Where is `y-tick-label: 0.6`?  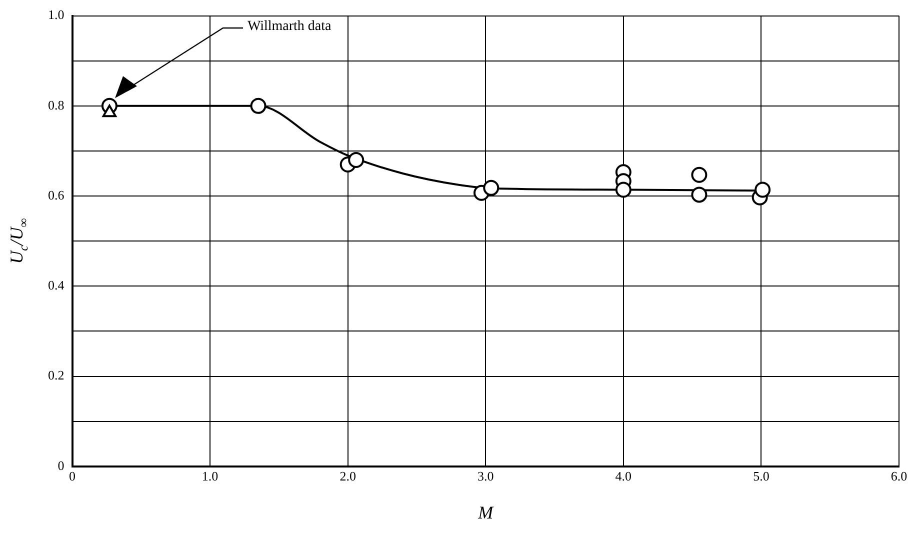
y-tick-label: 0.6 is located at coordinates (56, 194).